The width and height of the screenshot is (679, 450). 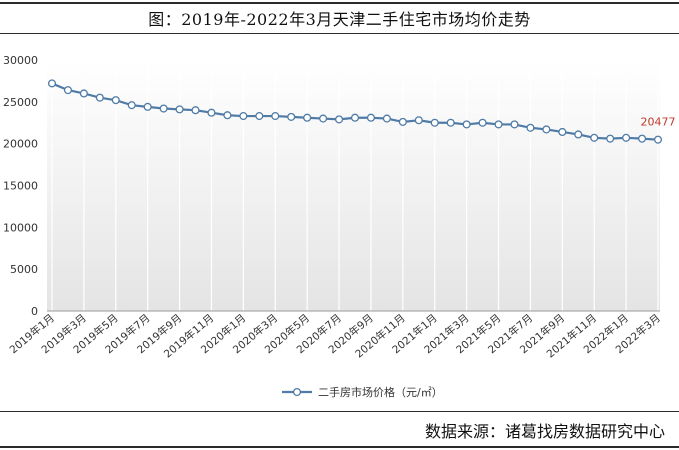 I want to click on title-divider, so click(x=339, y=33).